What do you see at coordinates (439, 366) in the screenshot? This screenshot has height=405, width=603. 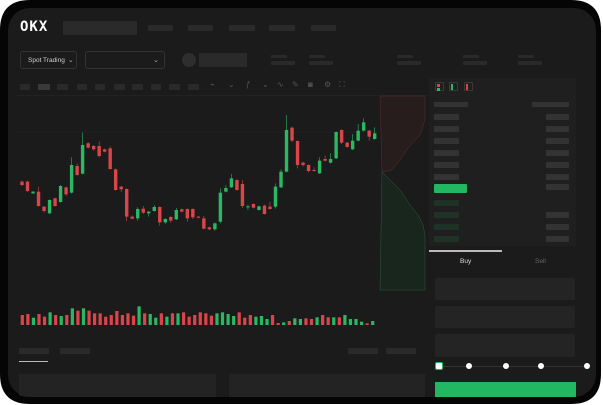 I see `slider-handle` at bounding box center [439, 366].